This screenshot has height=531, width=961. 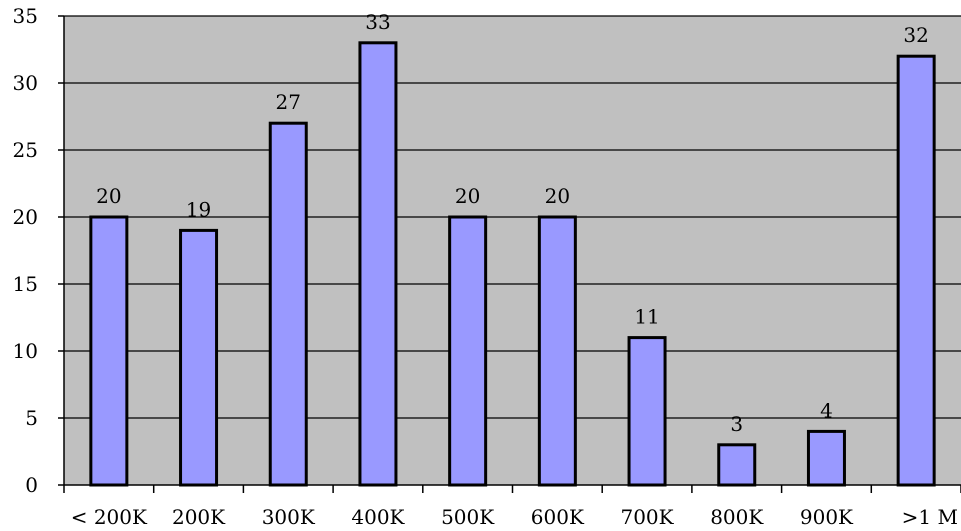 What do you see at coordinates (198, 209) in the screenshot?
I see `data-label: 19` at bounding box center [198, 209].